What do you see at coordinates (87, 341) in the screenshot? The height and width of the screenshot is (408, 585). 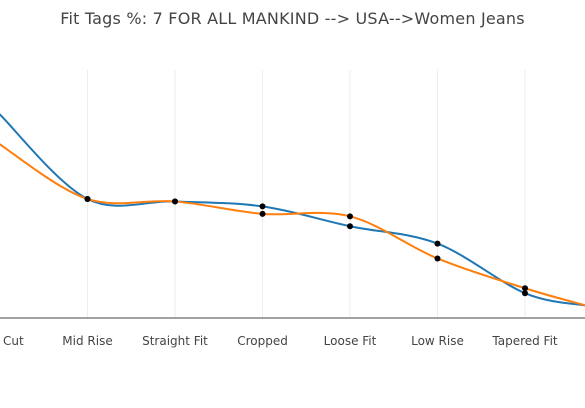 I see `x-tick-label: Mid Rise` at bounding box center [87, 341].